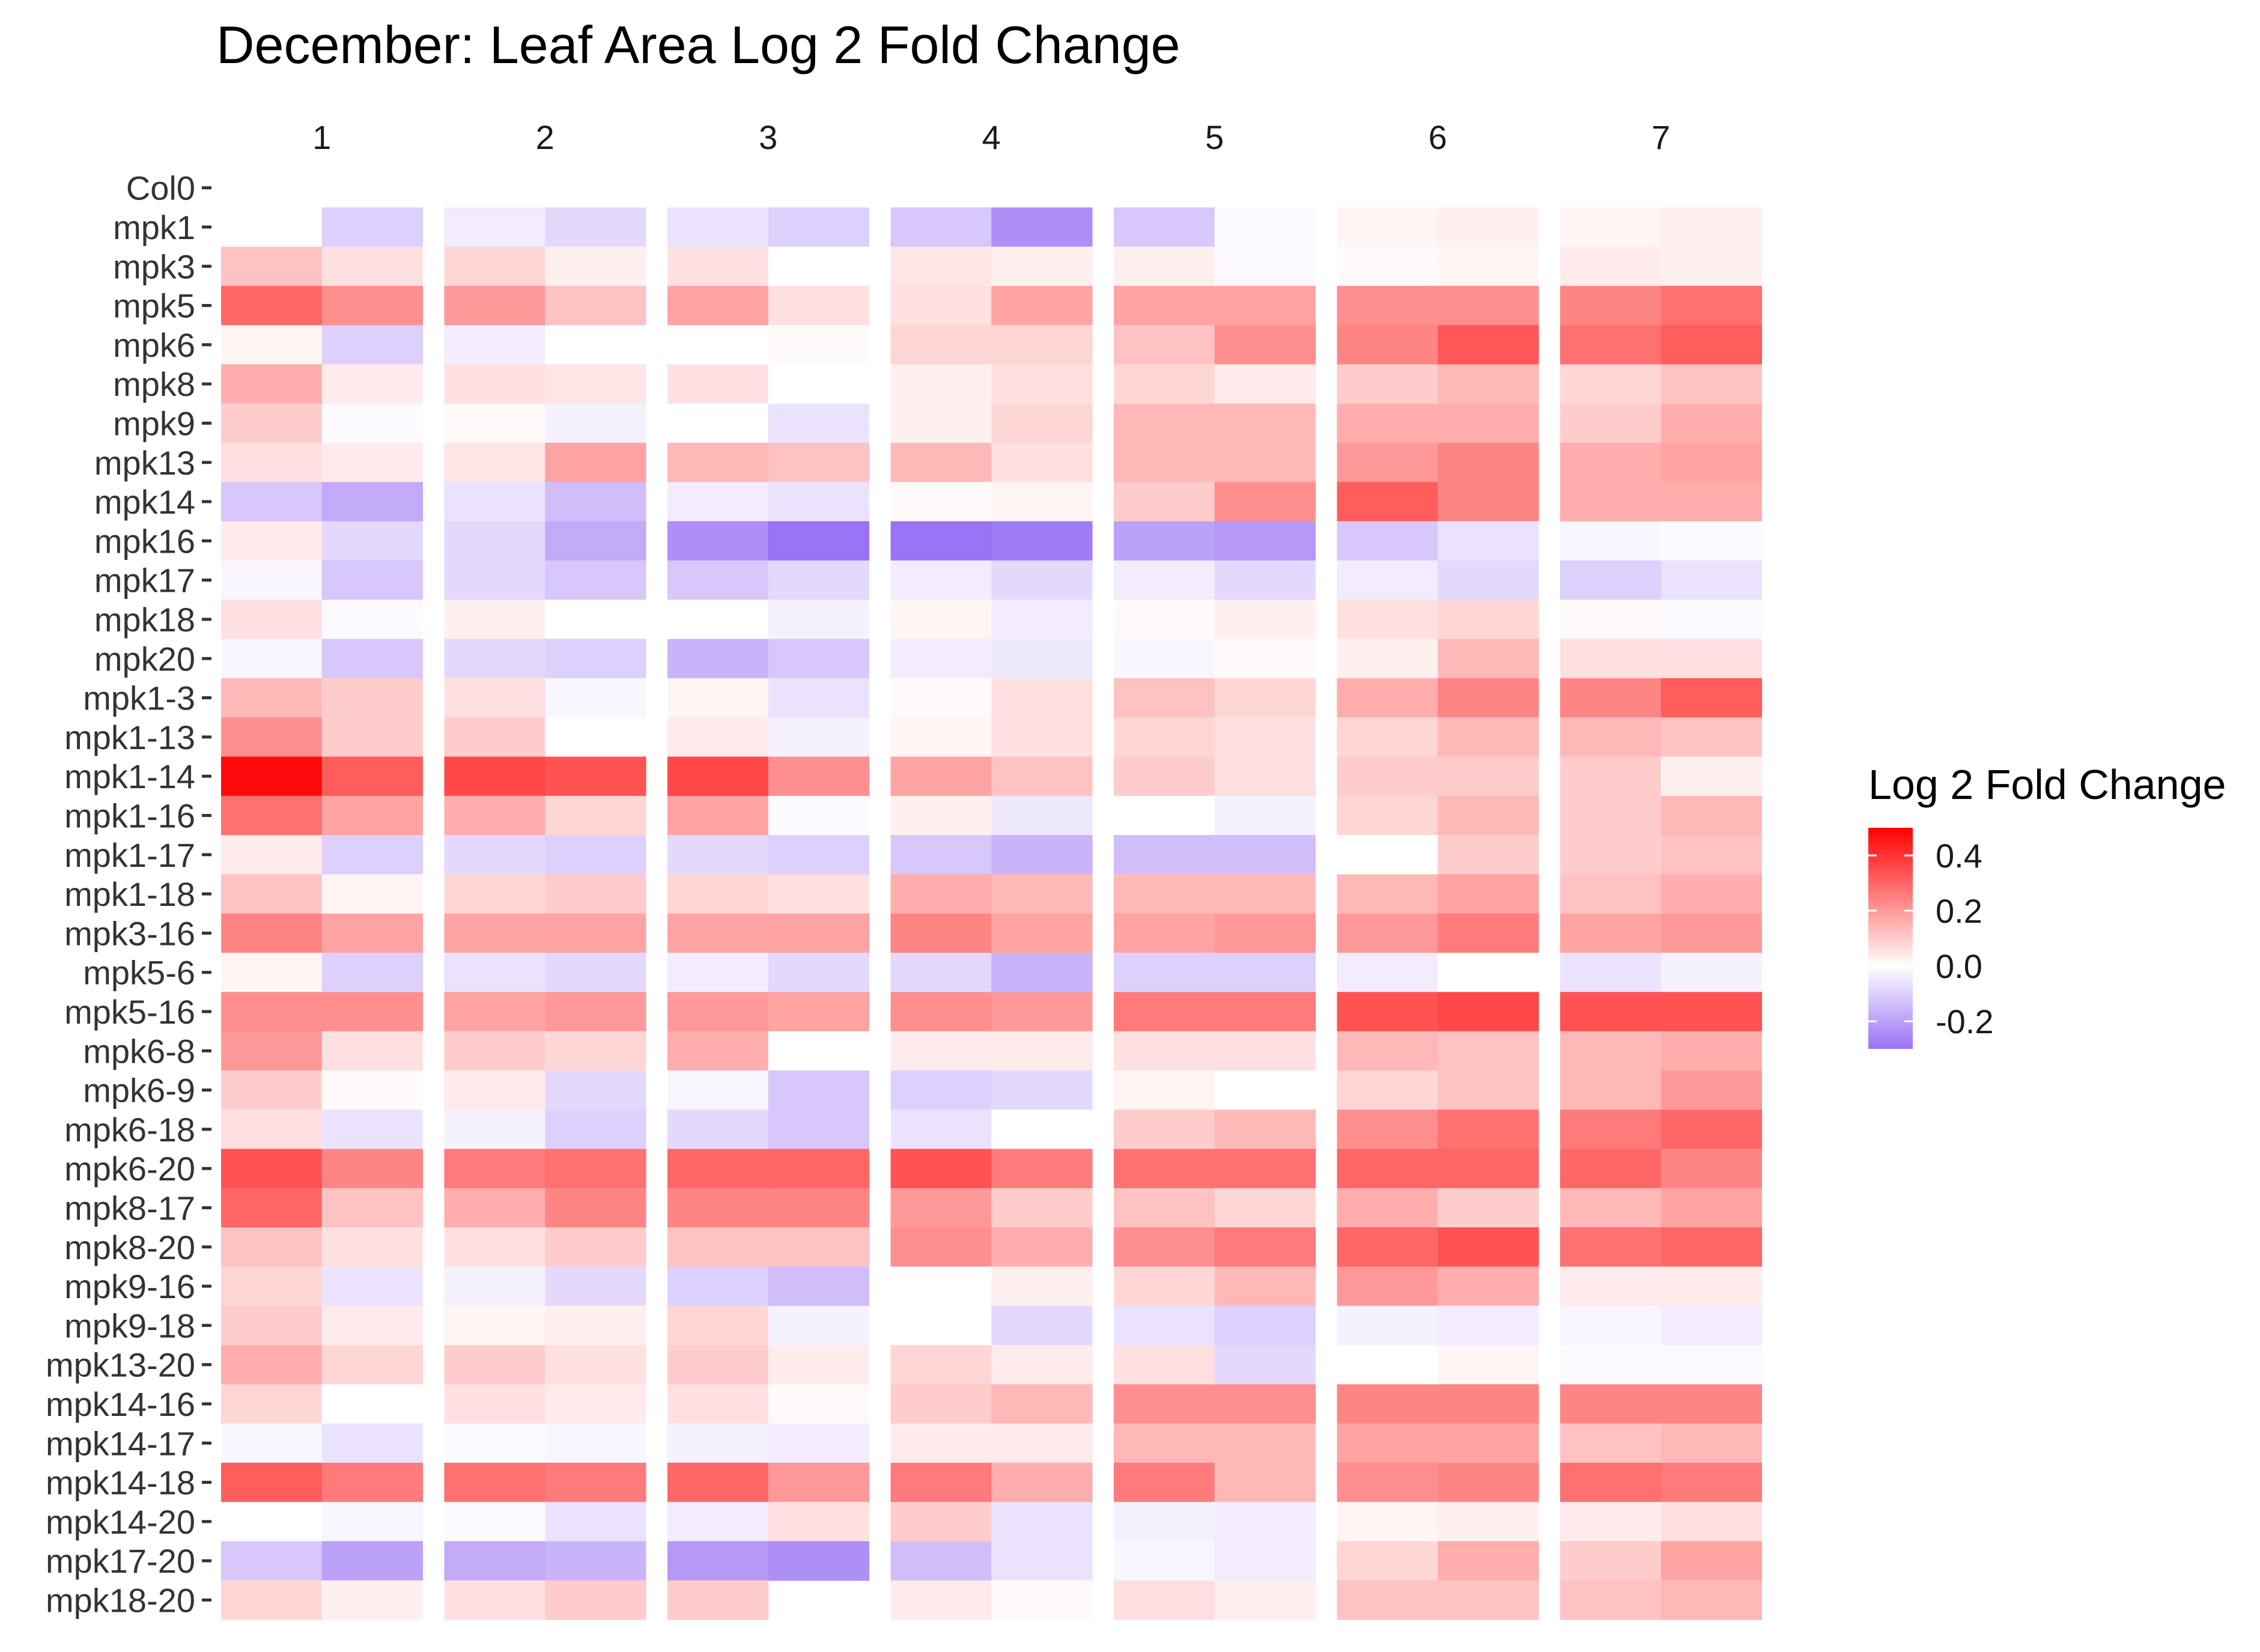  What do you see at coordinates (154, 423) in the screenshot?
I see `row-label-mpk9: mpk9` at bounding box center [154, 423].